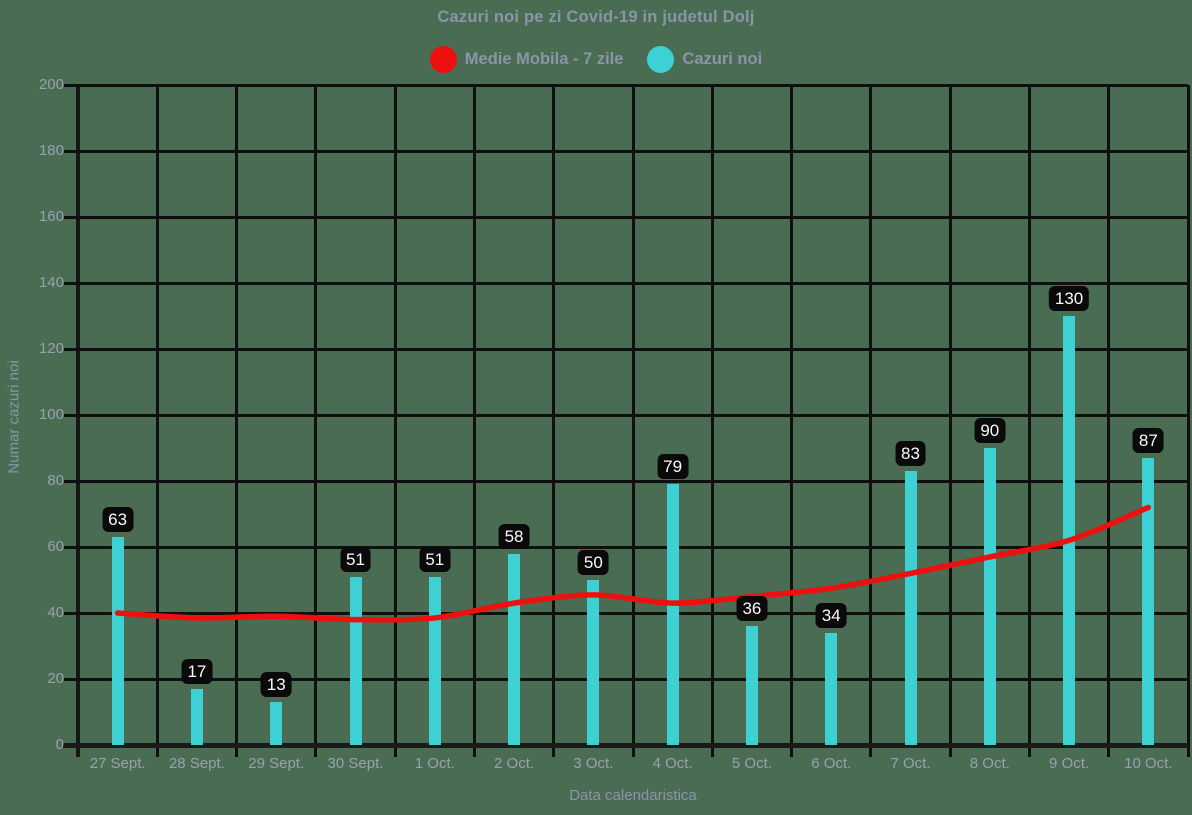 Image resolution: width=1192 pixels, height=815 pixels. I want to click on y-tick-label: 180, so click(51, 150).